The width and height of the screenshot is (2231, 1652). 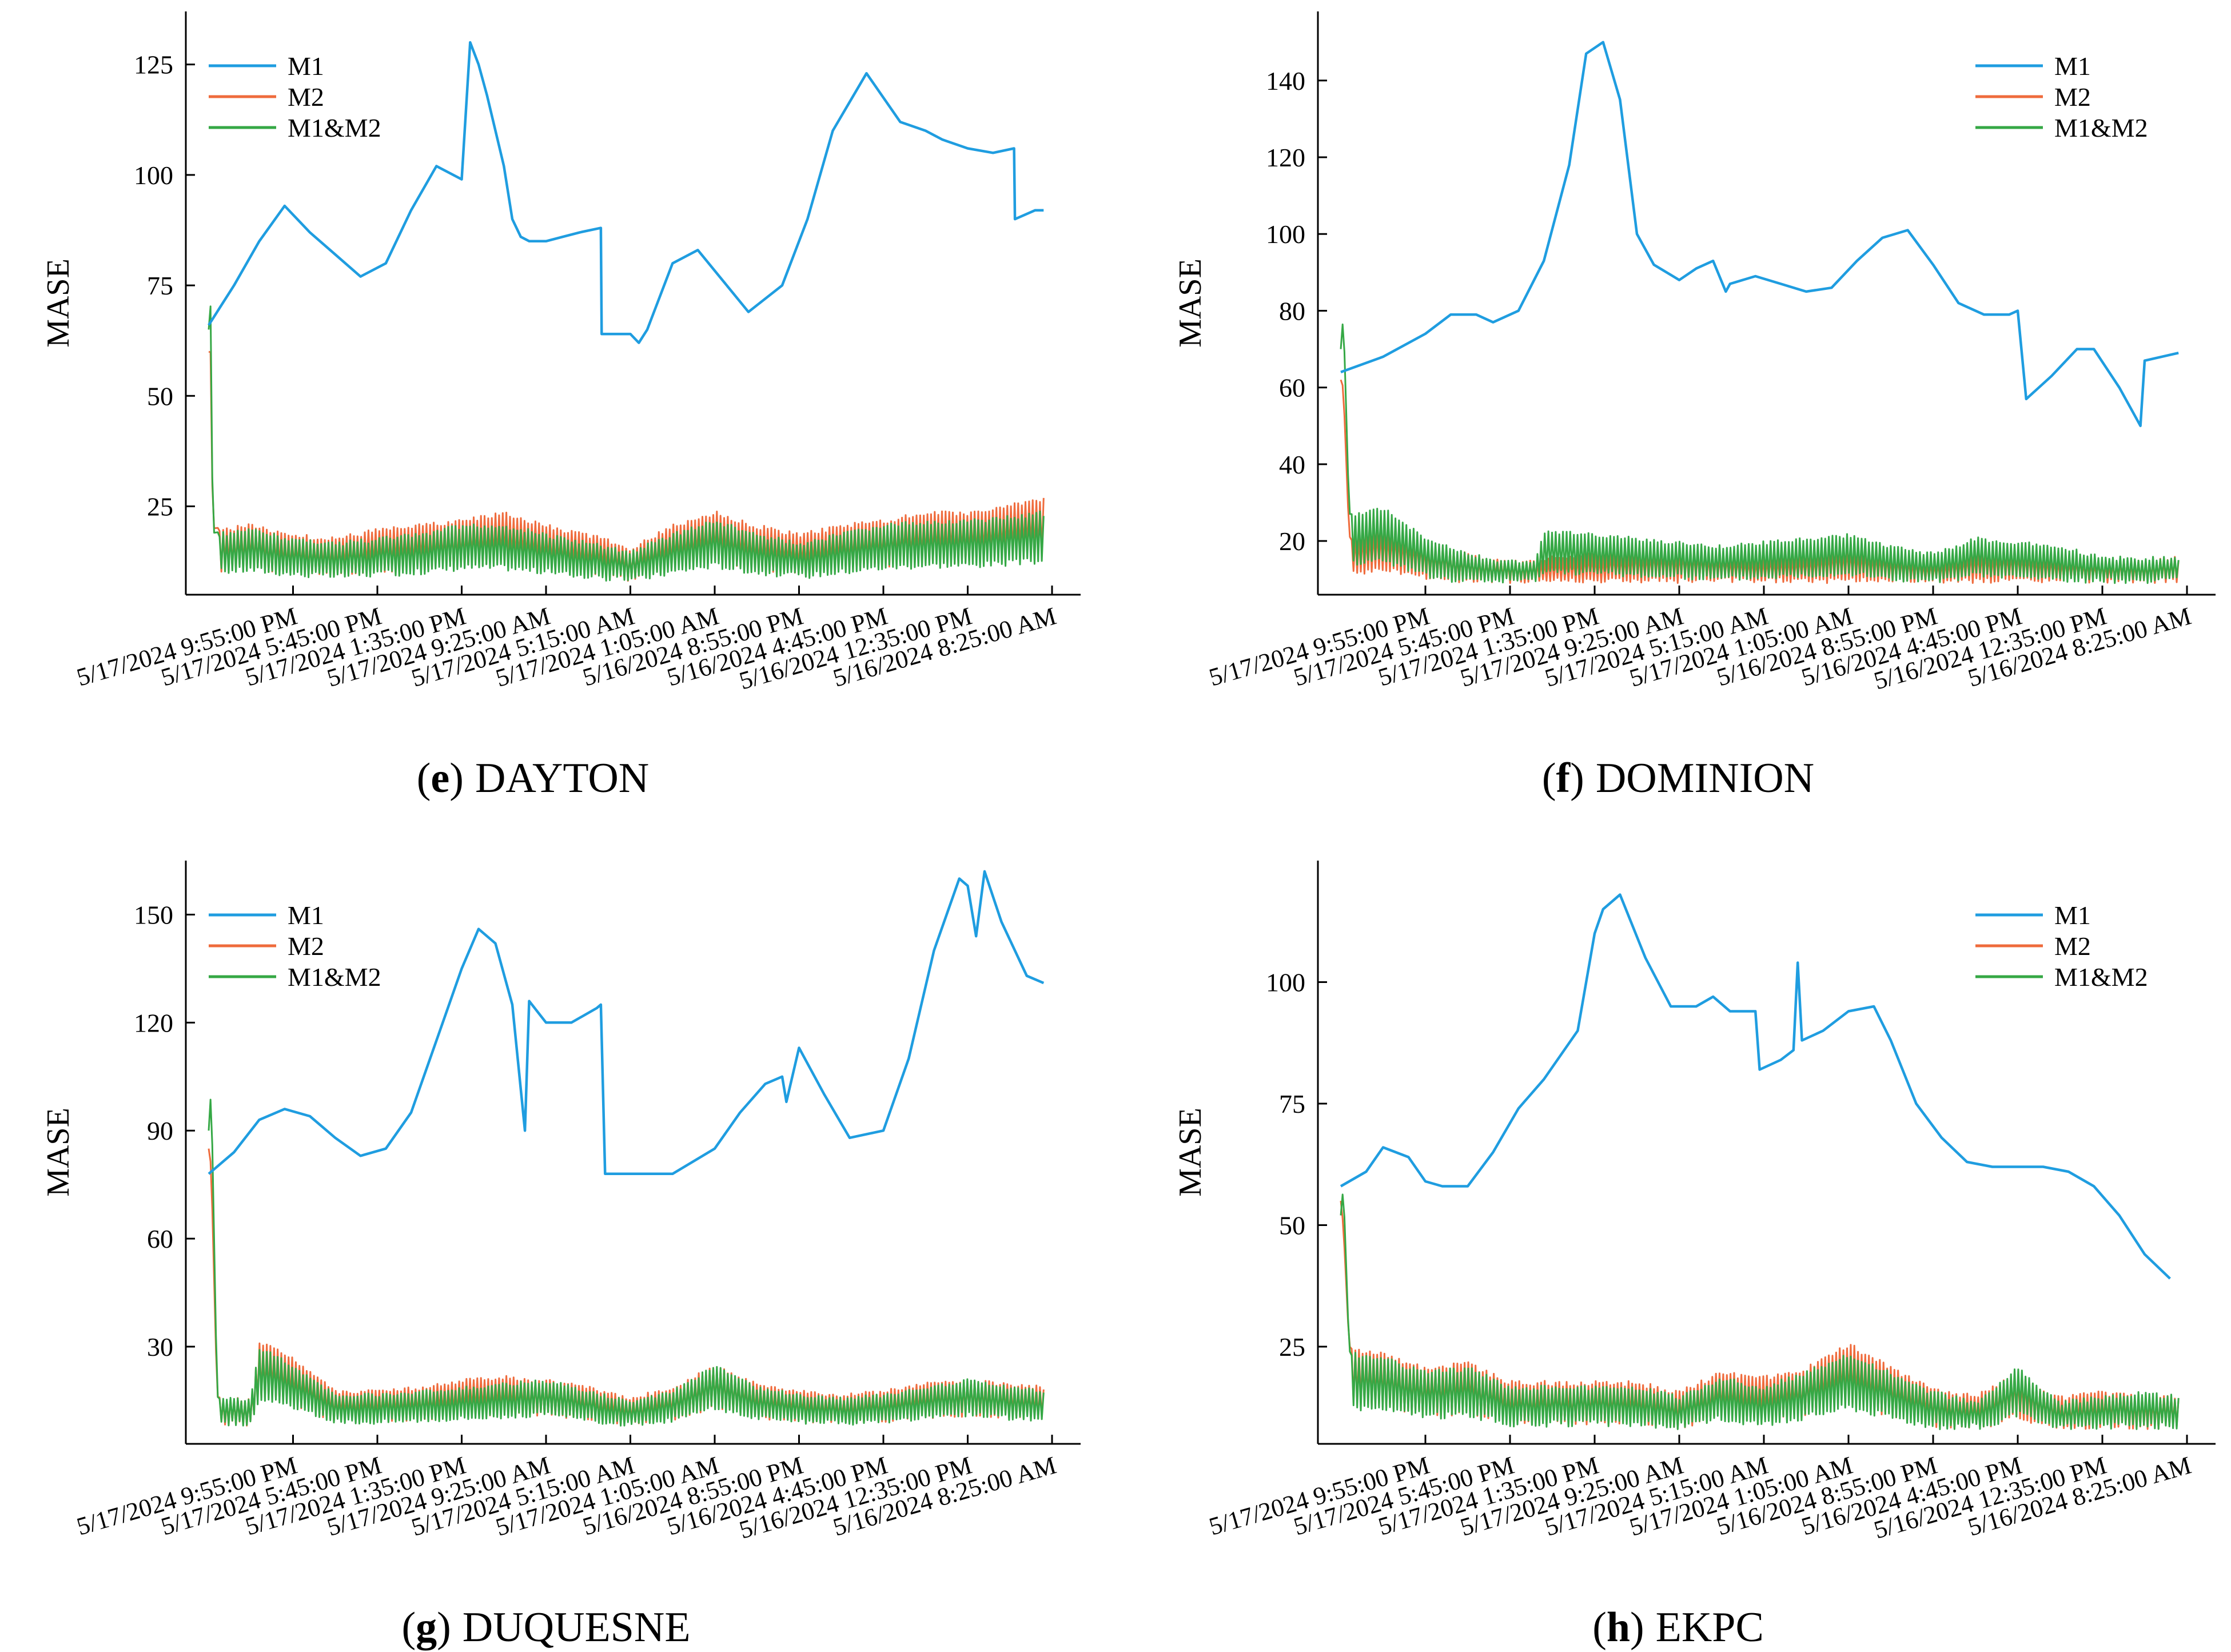 What do you see at coordinates (426, 1628) in the screenshot?
I see `caption-letter: g` at bounding box center [426, 1628].